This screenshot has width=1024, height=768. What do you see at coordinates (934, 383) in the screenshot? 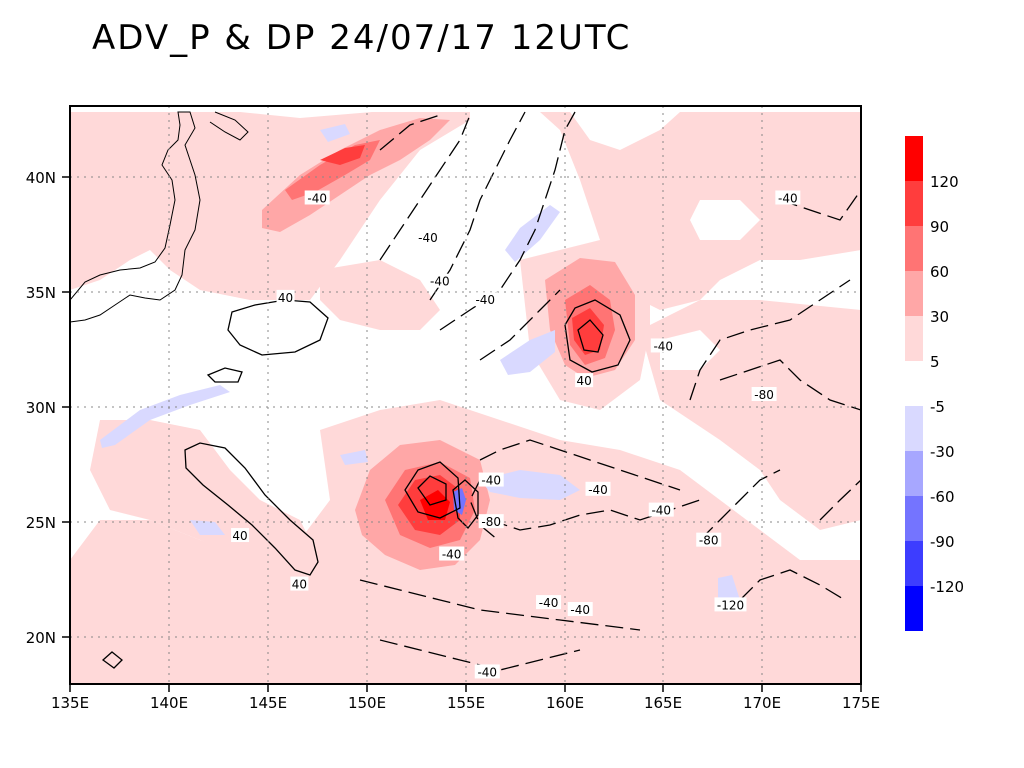
I see `colorbar: 120 90 60 30 5 -5 -30 -60 -90 -120` at bounding box center [934, 383].